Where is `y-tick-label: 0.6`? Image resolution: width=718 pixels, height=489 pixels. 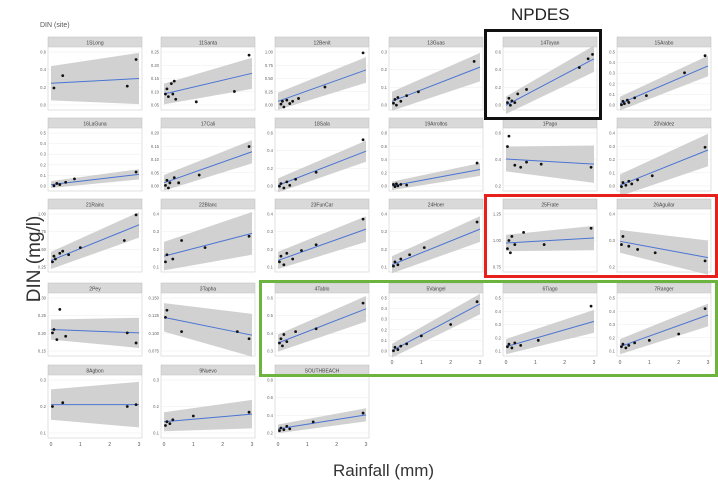 y-tick-label: 0.6 is located at coordinates (270, 133).